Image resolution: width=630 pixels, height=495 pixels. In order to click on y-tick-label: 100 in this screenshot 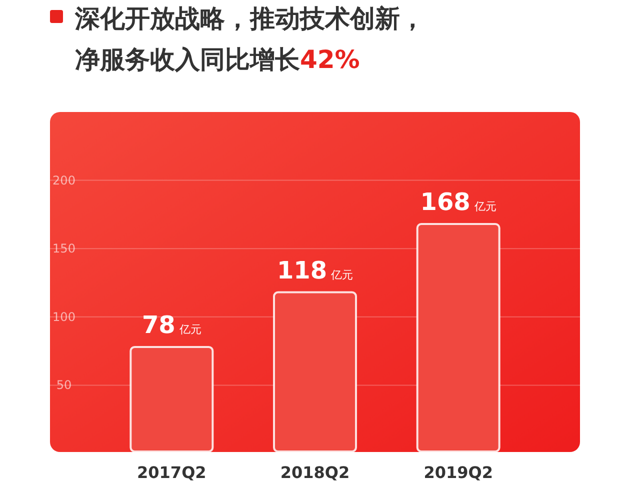, I will do `click(64, 317)`.